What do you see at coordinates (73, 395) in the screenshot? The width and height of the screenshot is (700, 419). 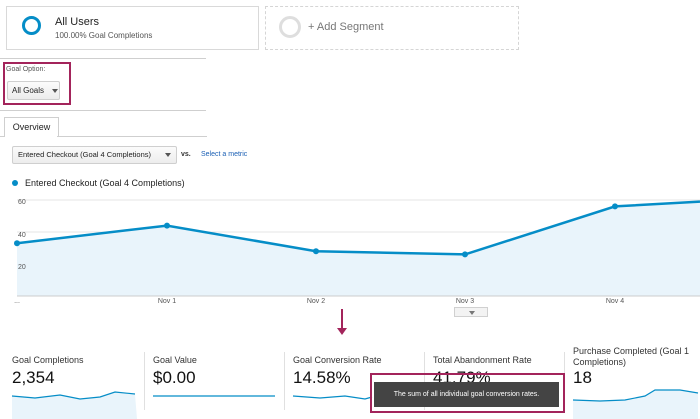 I see `sparkline-goal-completions` at bounding box center [73, 395].